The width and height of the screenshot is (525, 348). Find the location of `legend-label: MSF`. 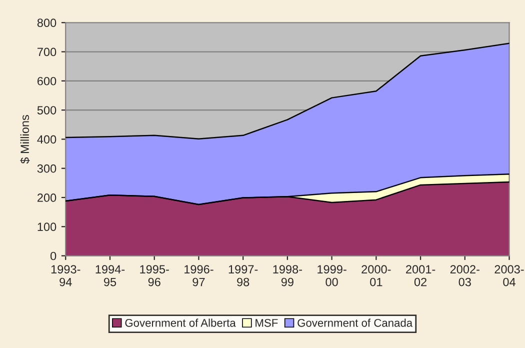

legend-label: MSF is located at coordinates (267, 322).